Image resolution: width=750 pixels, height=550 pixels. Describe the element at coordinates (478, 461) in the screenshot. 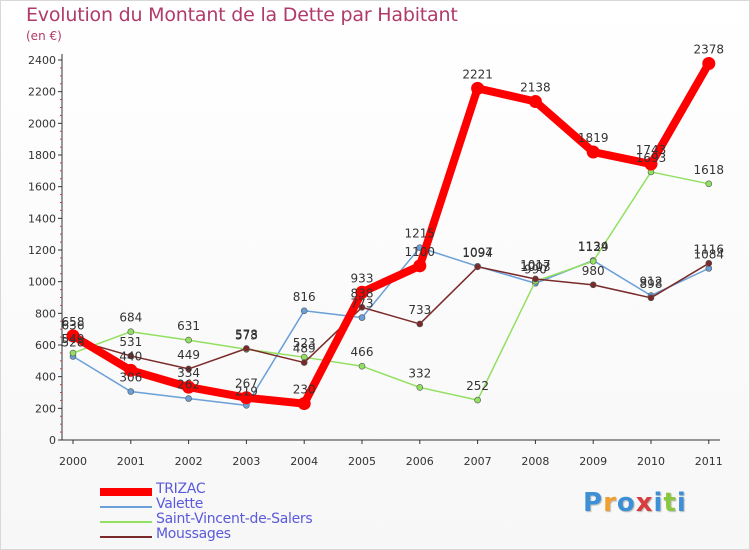

I see `x-tick-label: 2007` at that location.